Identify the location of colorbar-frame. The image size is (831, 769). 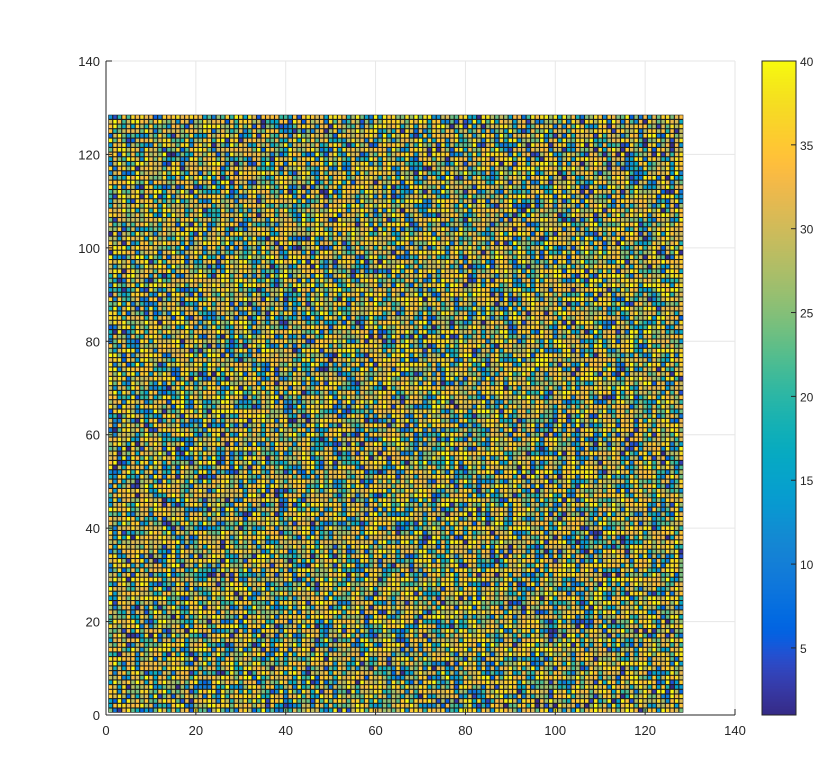
(779, 388).